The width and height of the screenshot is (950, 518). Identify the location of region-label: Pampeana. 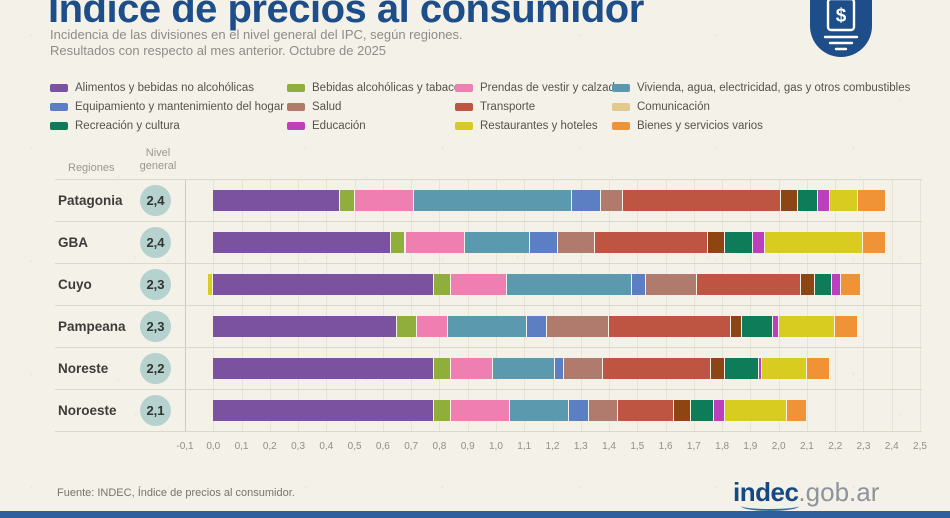
(92, 326).